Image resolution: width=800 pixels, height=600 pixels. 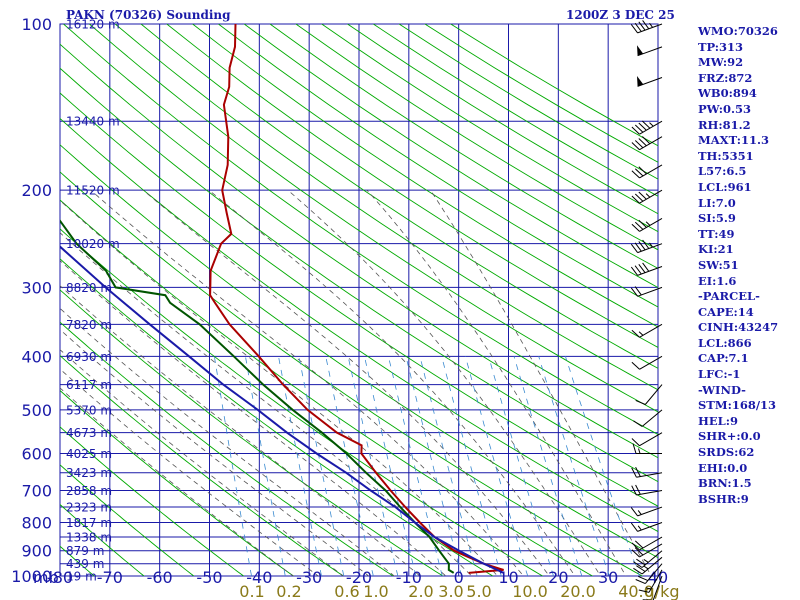 What do you see at coordinates (288, 591) in the screenshot?
I see `mixing-ratio-label: 0.2` at bounding box center [288, 591].